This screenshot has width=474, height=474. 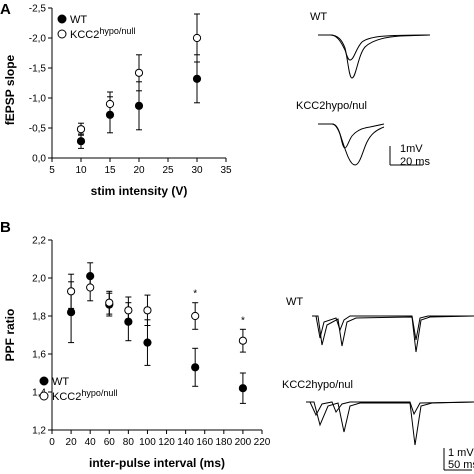 I want to click on panel-a-x-label: stim intensity (V), so click(x=139, y=191).